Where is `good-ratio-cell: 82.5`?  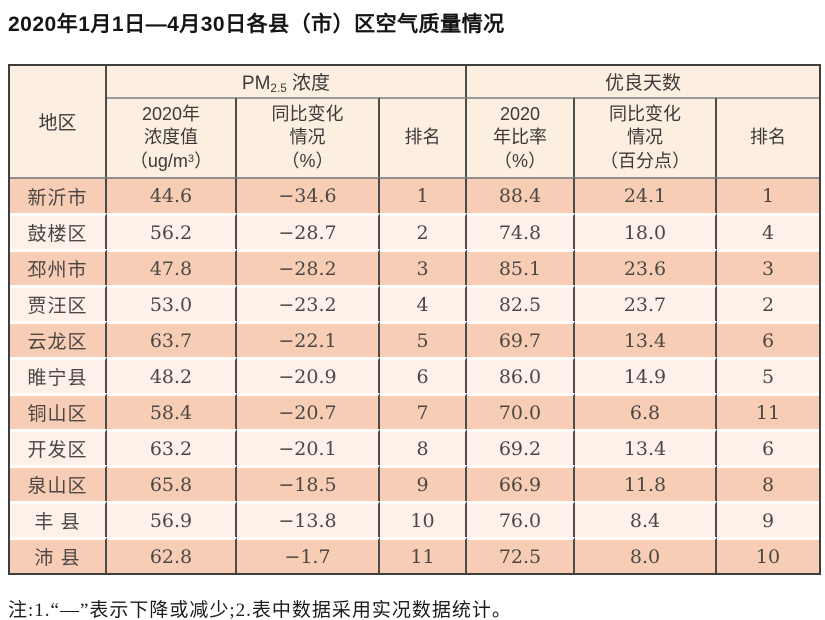 good-ratio-cell: 82.5 is located at coordinates (521, 303).